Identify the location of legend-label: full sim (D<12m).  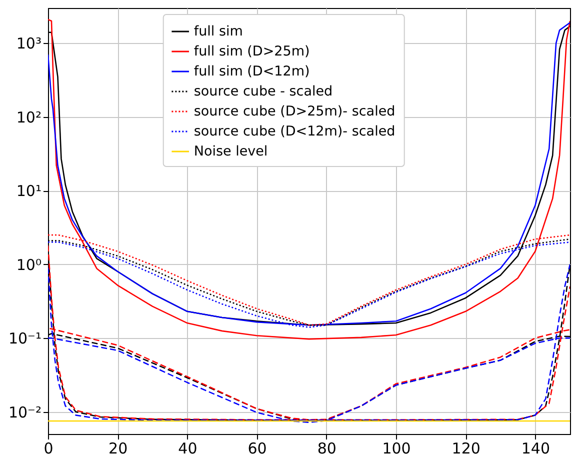
(252, 72).